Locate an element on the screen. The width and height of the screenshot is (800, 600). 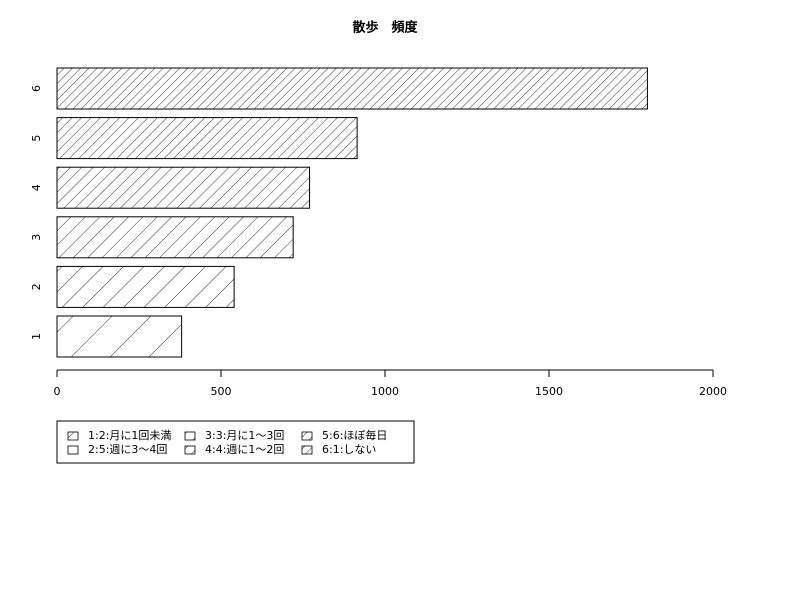
legend-label: 1:2:月に1回未満 is located at coordinates (129, 435).